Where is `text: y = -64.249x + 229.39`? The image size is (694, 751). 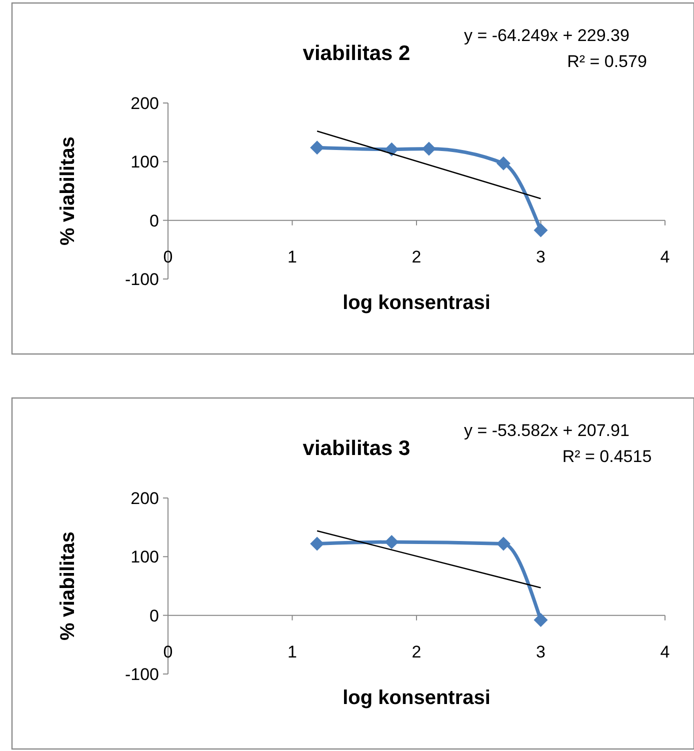 text: y = -64.249x + 229.39 is located at coordinates (547, 35).